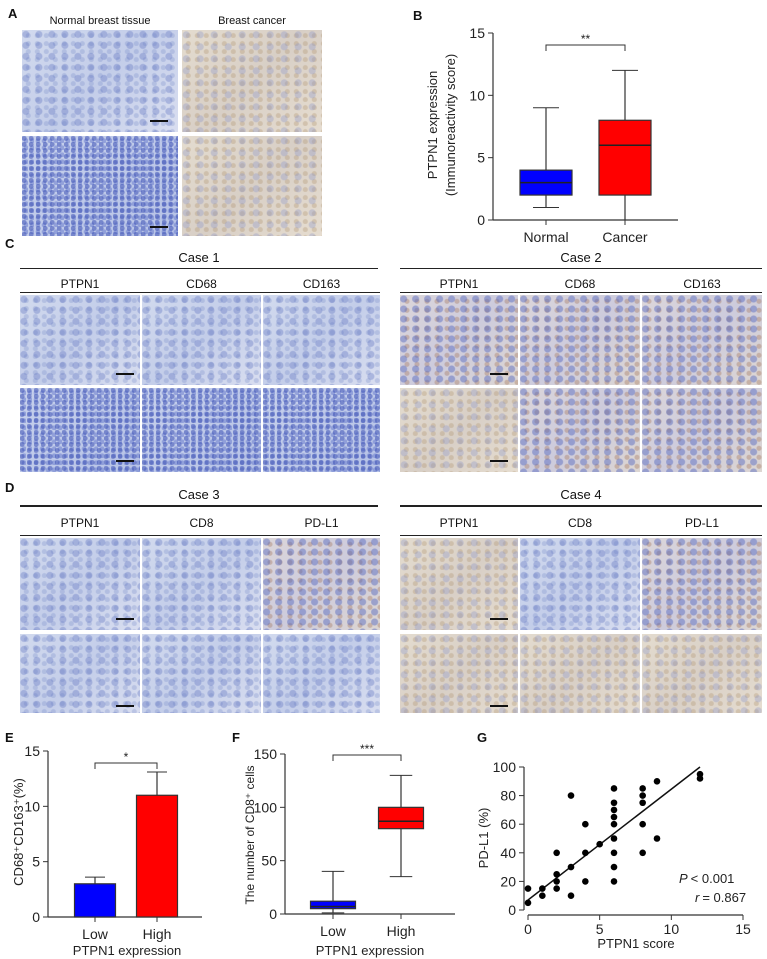  I want to click on chart-f-x-tick-label: High, so click(401, 931).